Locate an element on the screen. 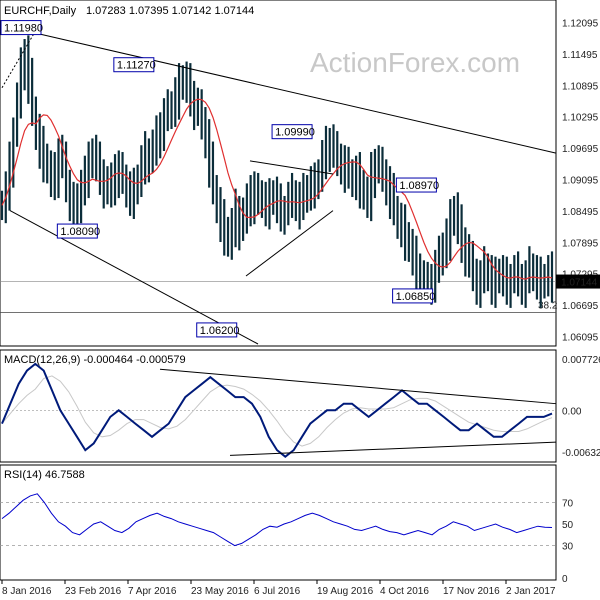  price-y-tick: 1.10895 is located at coordinates (580, 86).